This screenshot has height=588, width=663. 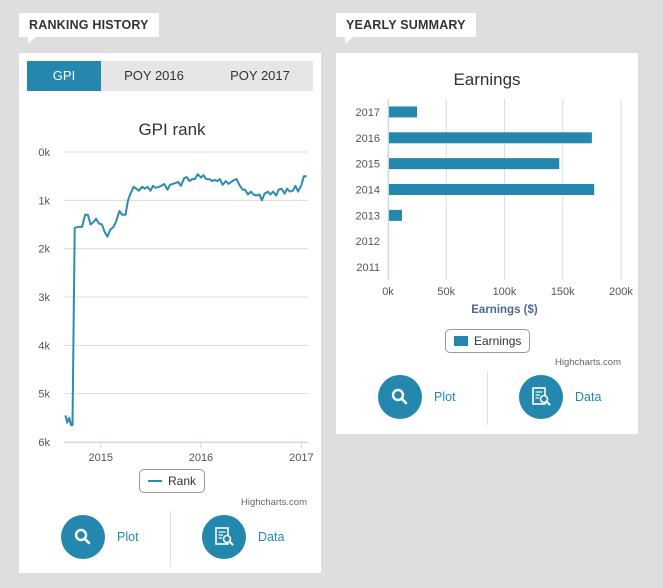 I want to click on x-tick-label: 2017, so click(x=301, y=458).